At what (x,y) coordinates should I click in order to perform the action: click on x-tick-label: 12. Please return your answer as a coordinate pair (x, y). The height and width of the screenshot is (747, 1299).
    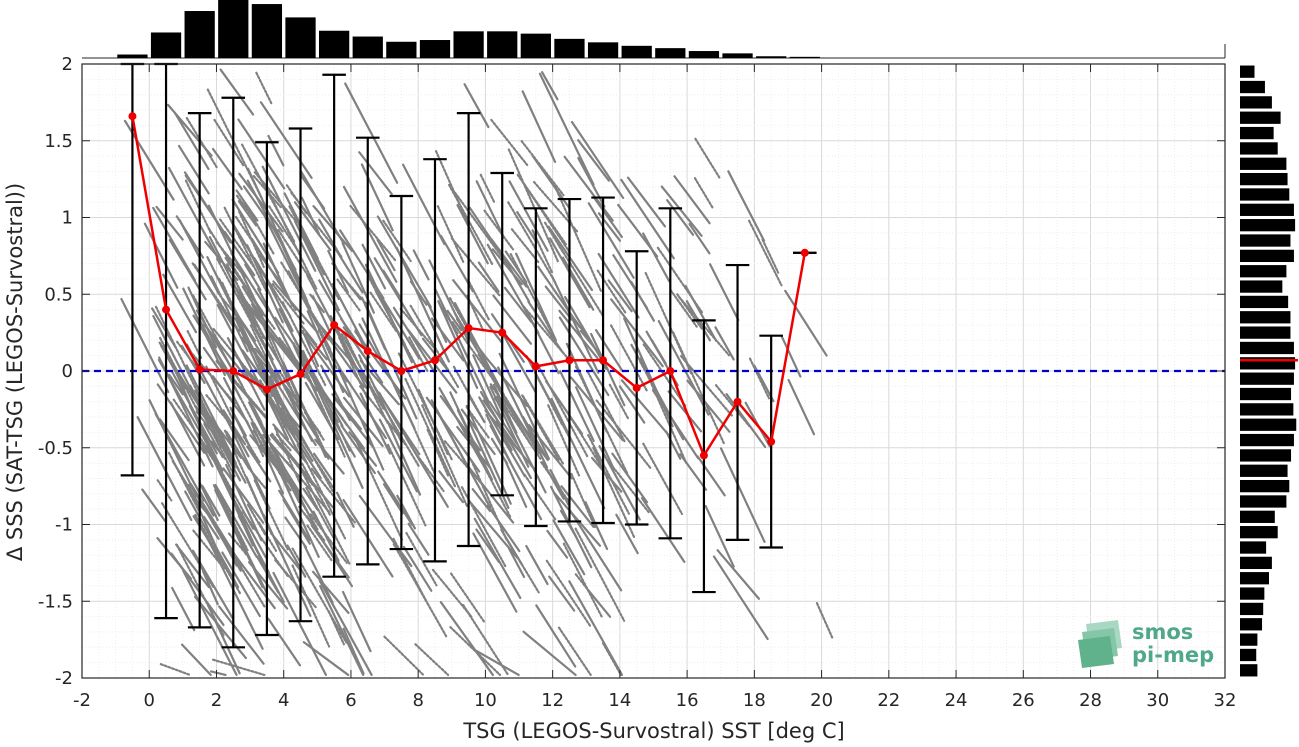
    Looking at the image, I should click on (552, 700).